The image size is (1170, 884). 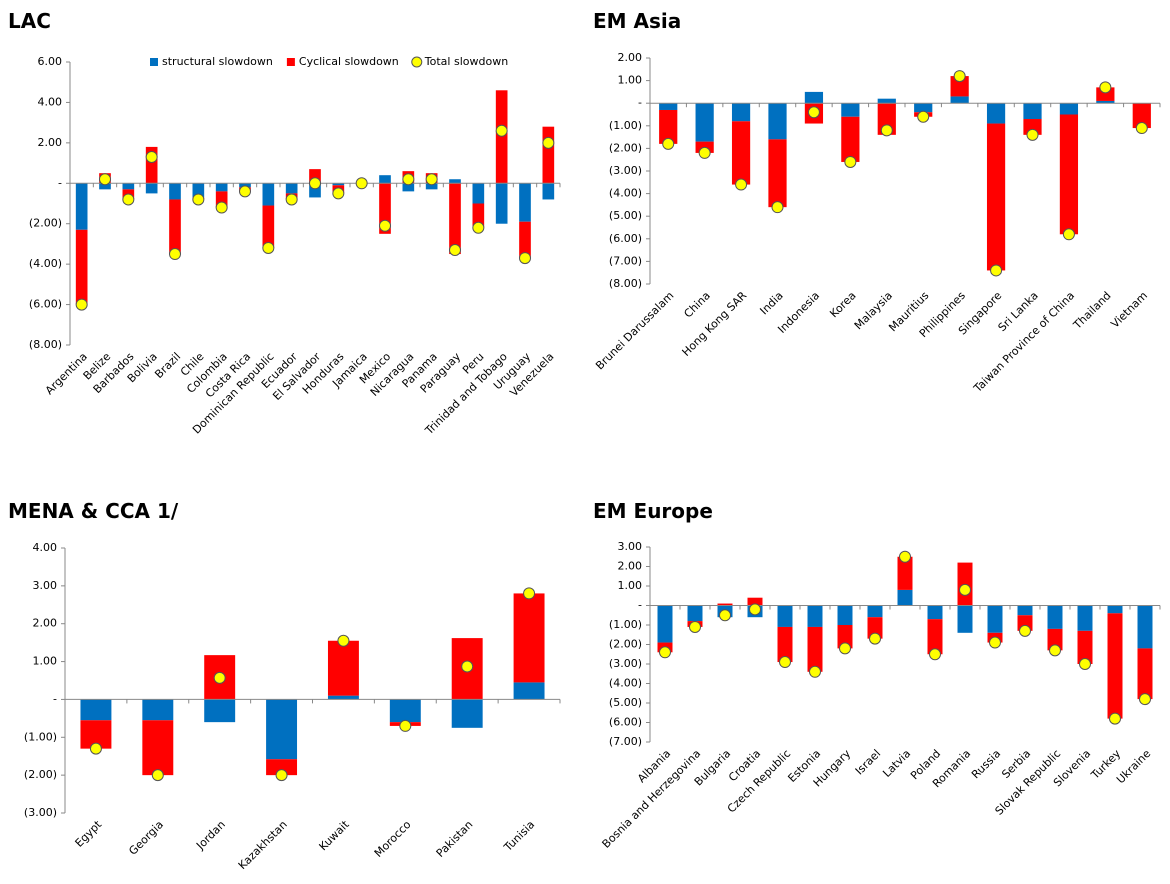 I want to click on x-tick-label: Pakistan, so click(x=455, y=839).